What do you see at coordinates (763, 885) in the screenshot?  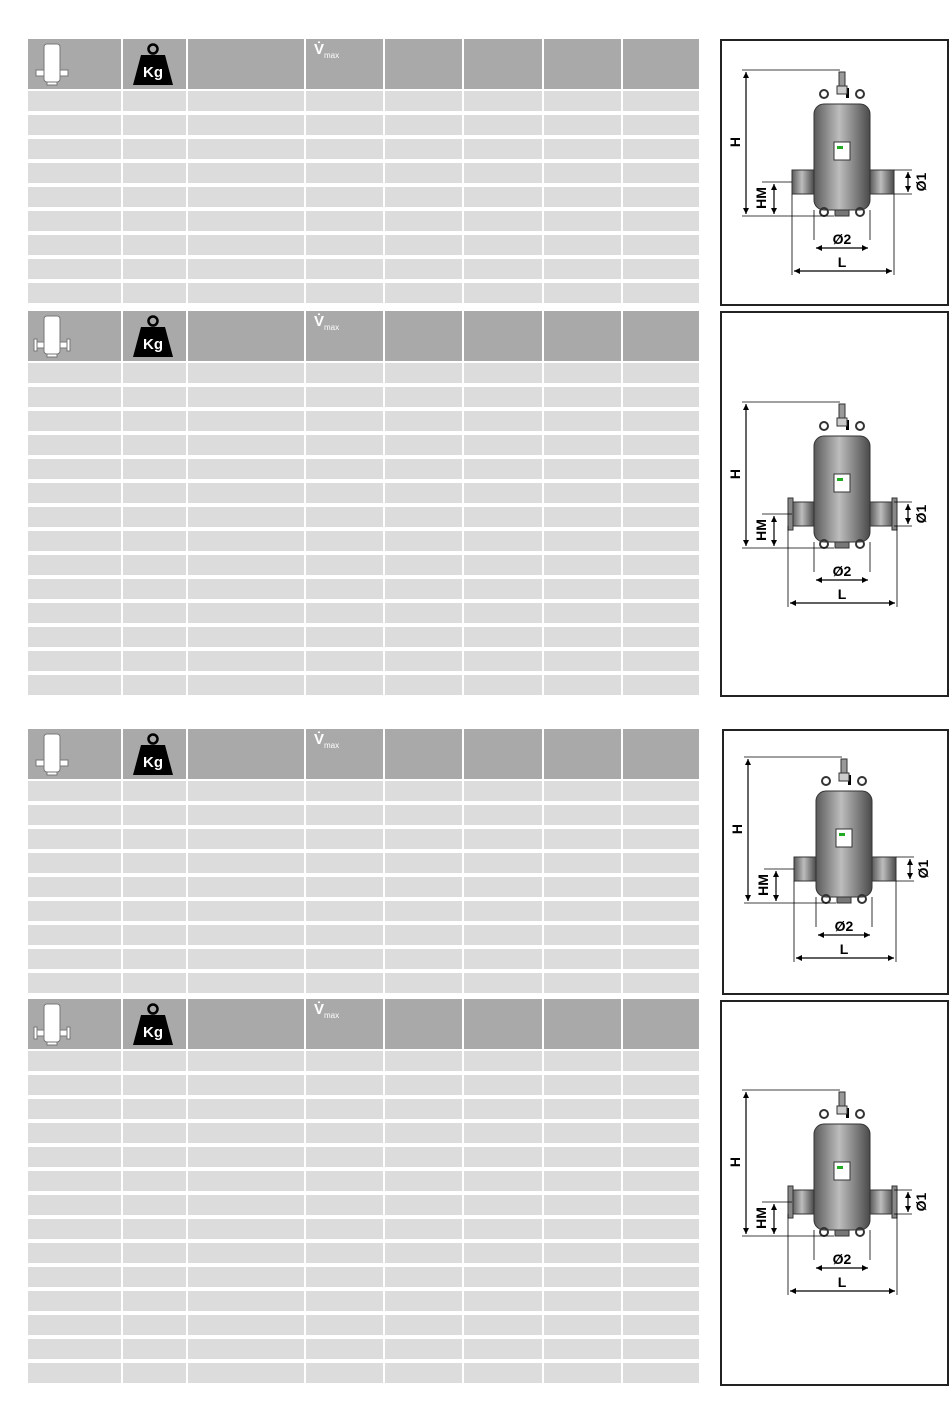 I see `inlet-height-label: HM` at bounding box center [763, 885].